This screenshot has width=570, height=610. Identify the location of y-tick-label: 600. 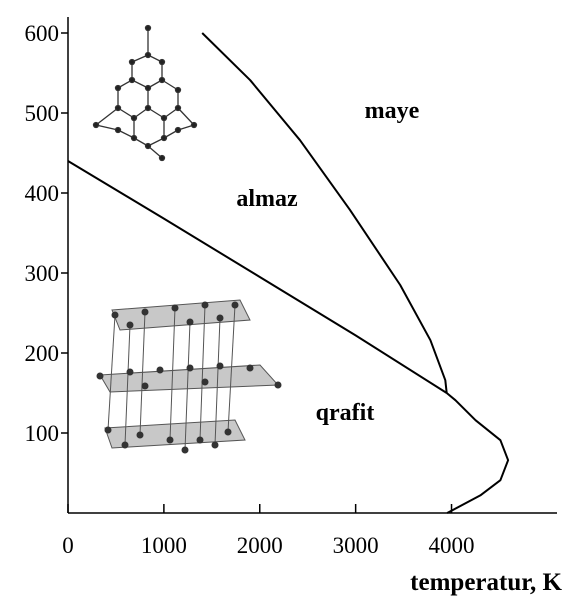
(42, 33).